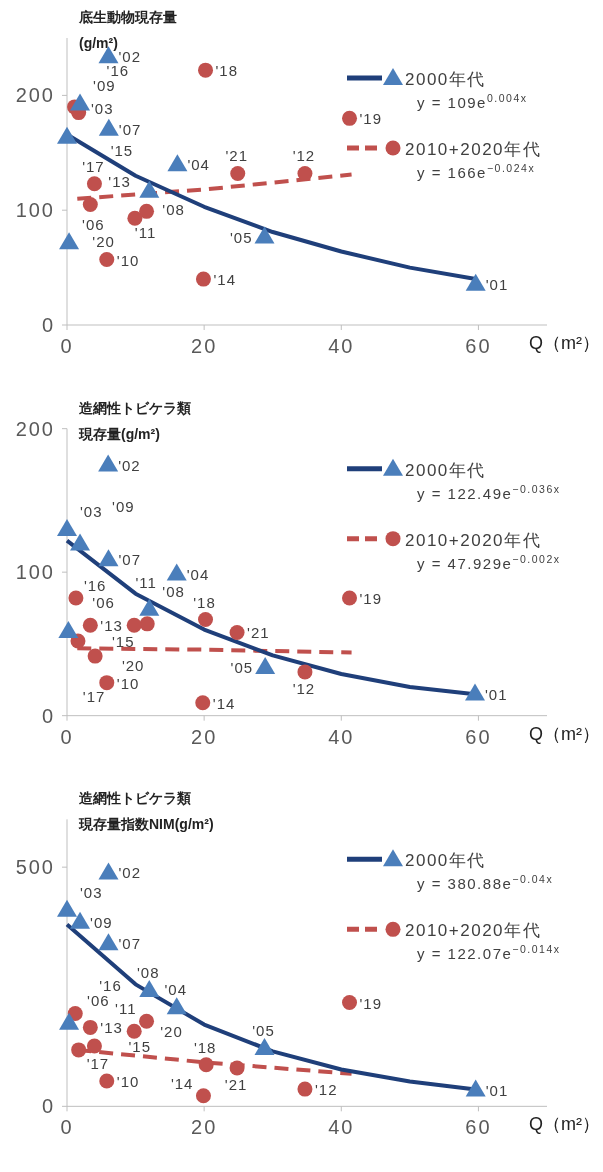 The image size is (603, 1172). I want to click on chart-title: 造網性トビケラ類, so click(134, 407).